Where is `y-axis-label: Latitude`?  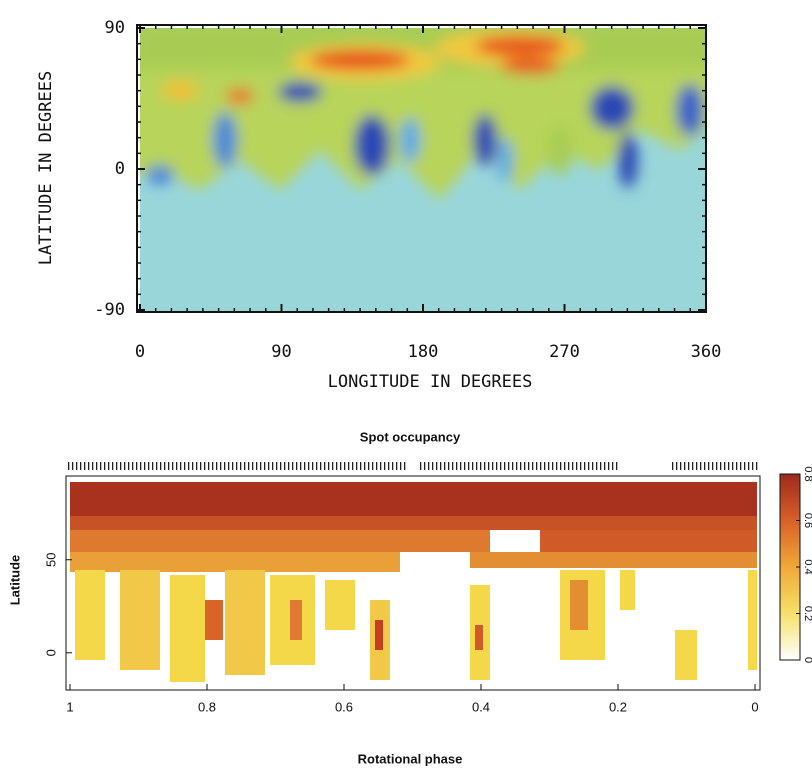
y-axis-label: Latitude is located at coordinates (14, 580).